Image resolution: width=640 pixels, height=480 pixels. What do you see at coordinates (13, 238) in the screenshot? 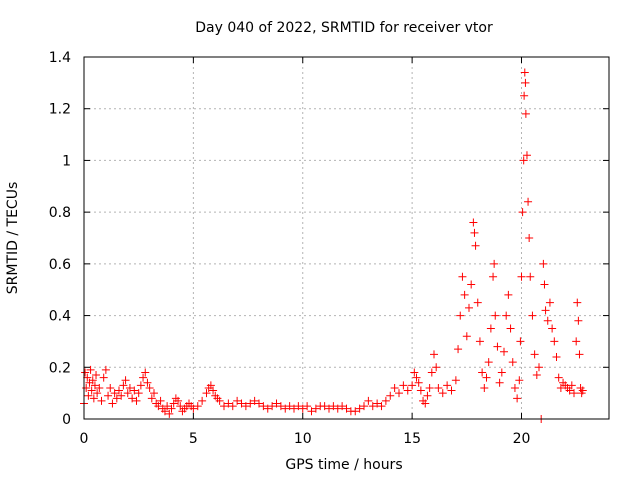
I see `y-axis-label: SRMTID / TECUs` at bounding box center [13, 238].